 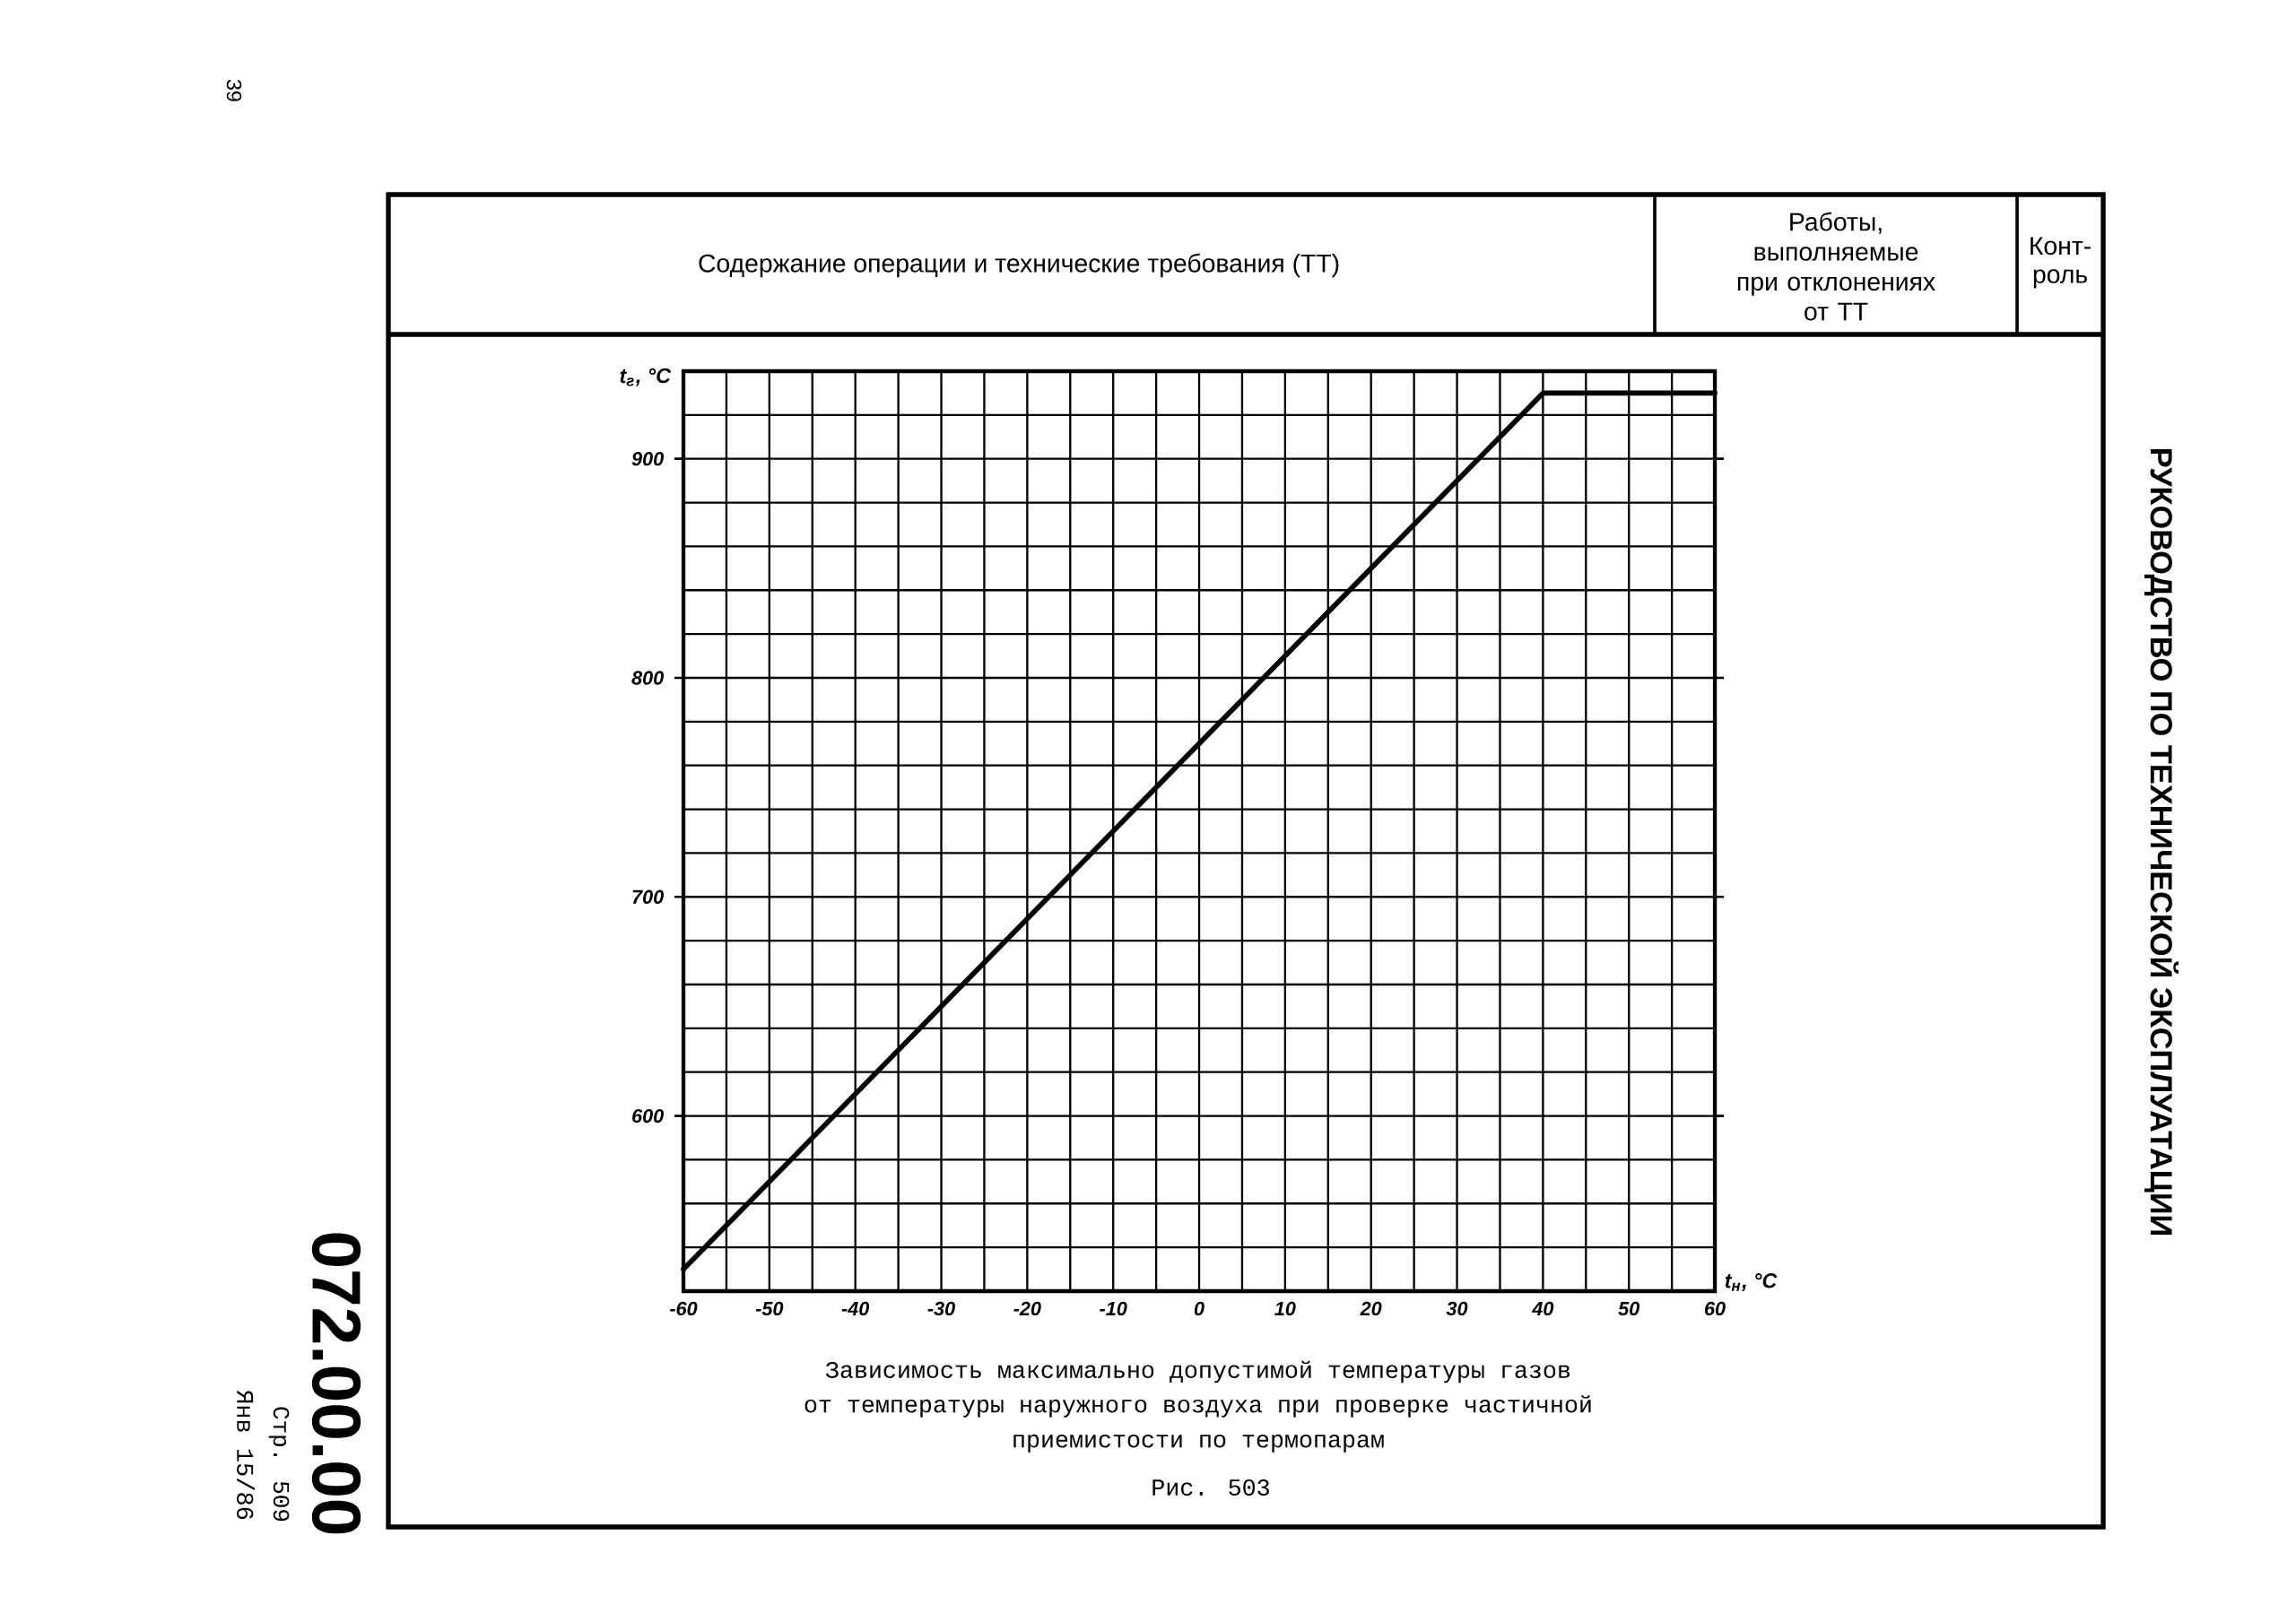 I want to click on x-tick-label: 0, so click(x=1199, y=1308).